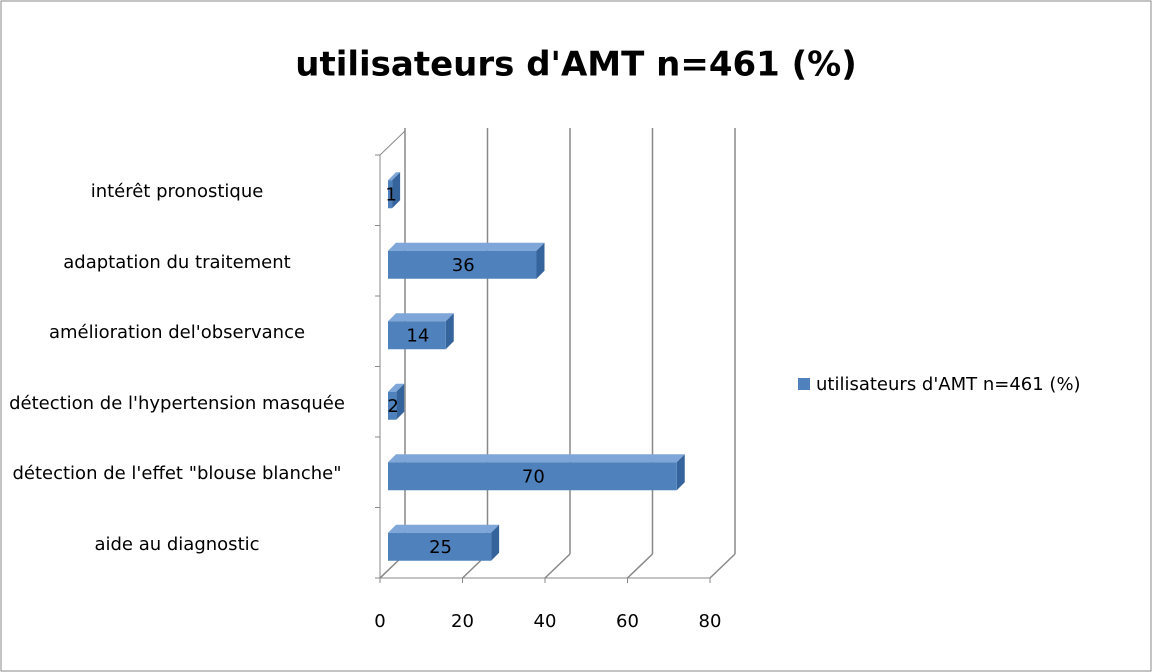  I want to click on data-label: 1, so click(390, 194).